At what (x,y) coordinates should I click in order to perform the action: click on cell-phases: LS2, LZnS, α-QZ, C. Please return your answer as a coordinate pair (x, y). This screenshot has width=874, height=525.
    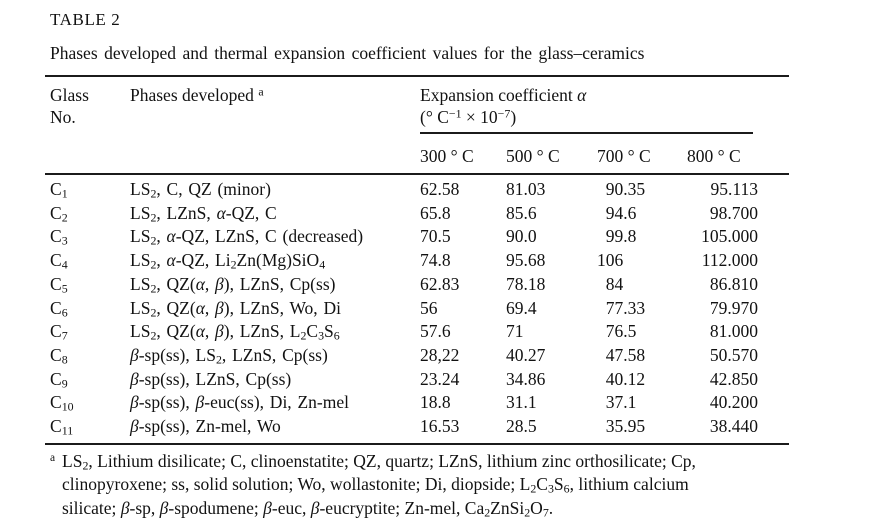
    Looking at the image, I should click on (203, 213).